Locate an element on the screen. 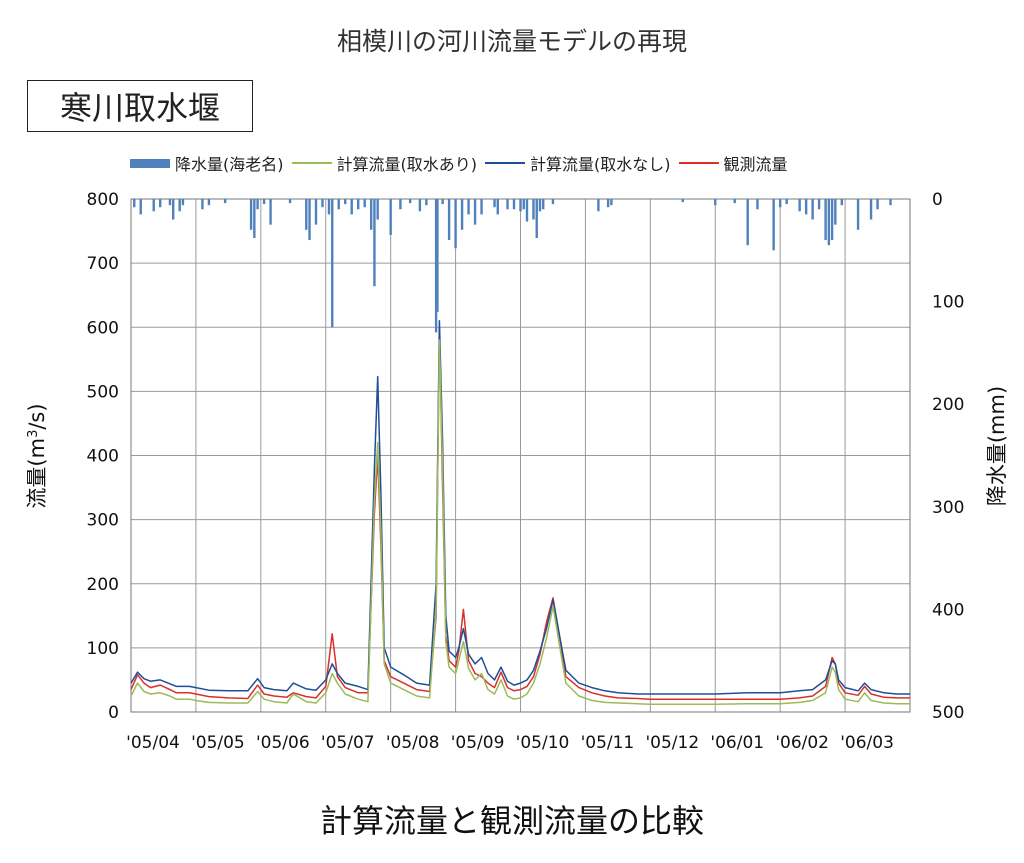 This screenshot has height=863, width=1024. y-tick-label: 700 is located at coordinates (103, 264).